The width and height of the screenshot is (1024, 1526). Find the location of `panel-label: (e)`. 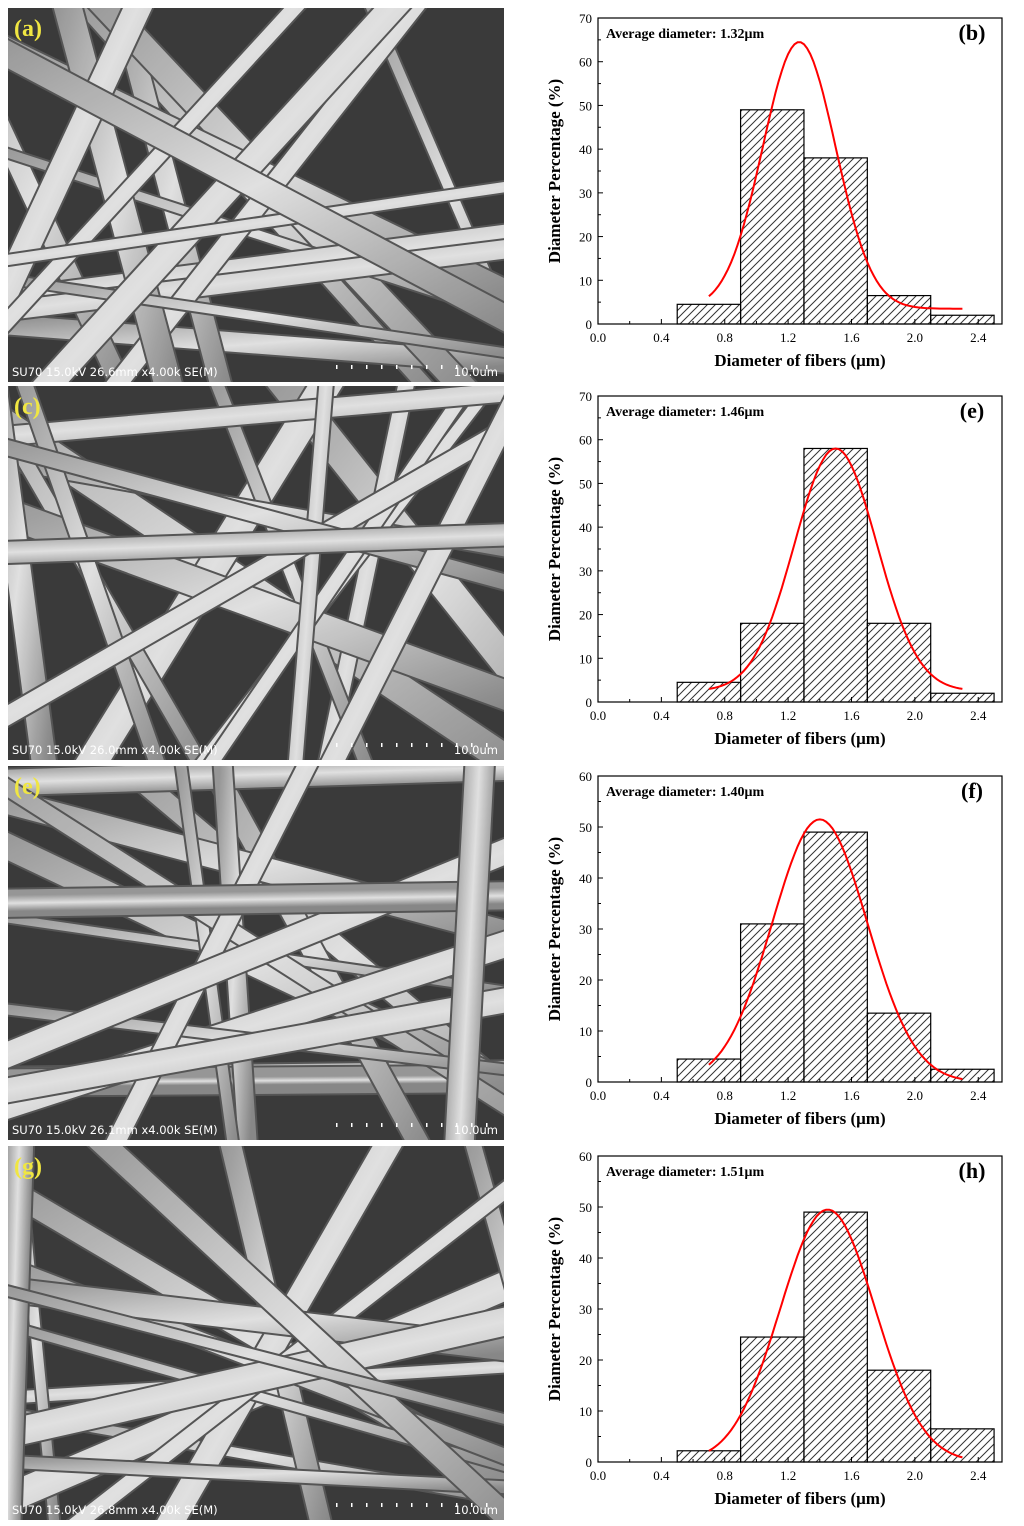

panel-label: (e) is located at coordinates (27, 787).